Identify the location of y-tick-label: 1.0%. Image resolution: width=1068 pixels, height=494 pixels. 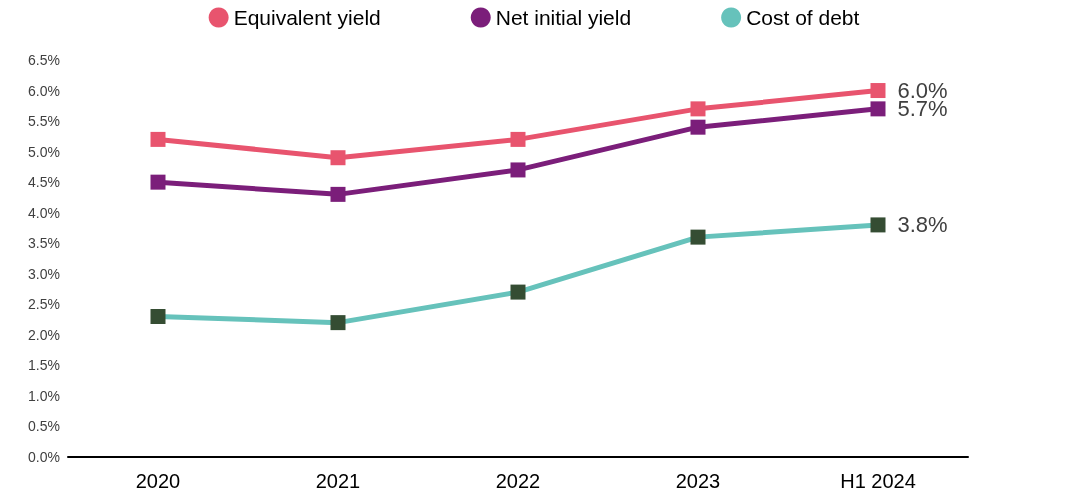
(44, 395).